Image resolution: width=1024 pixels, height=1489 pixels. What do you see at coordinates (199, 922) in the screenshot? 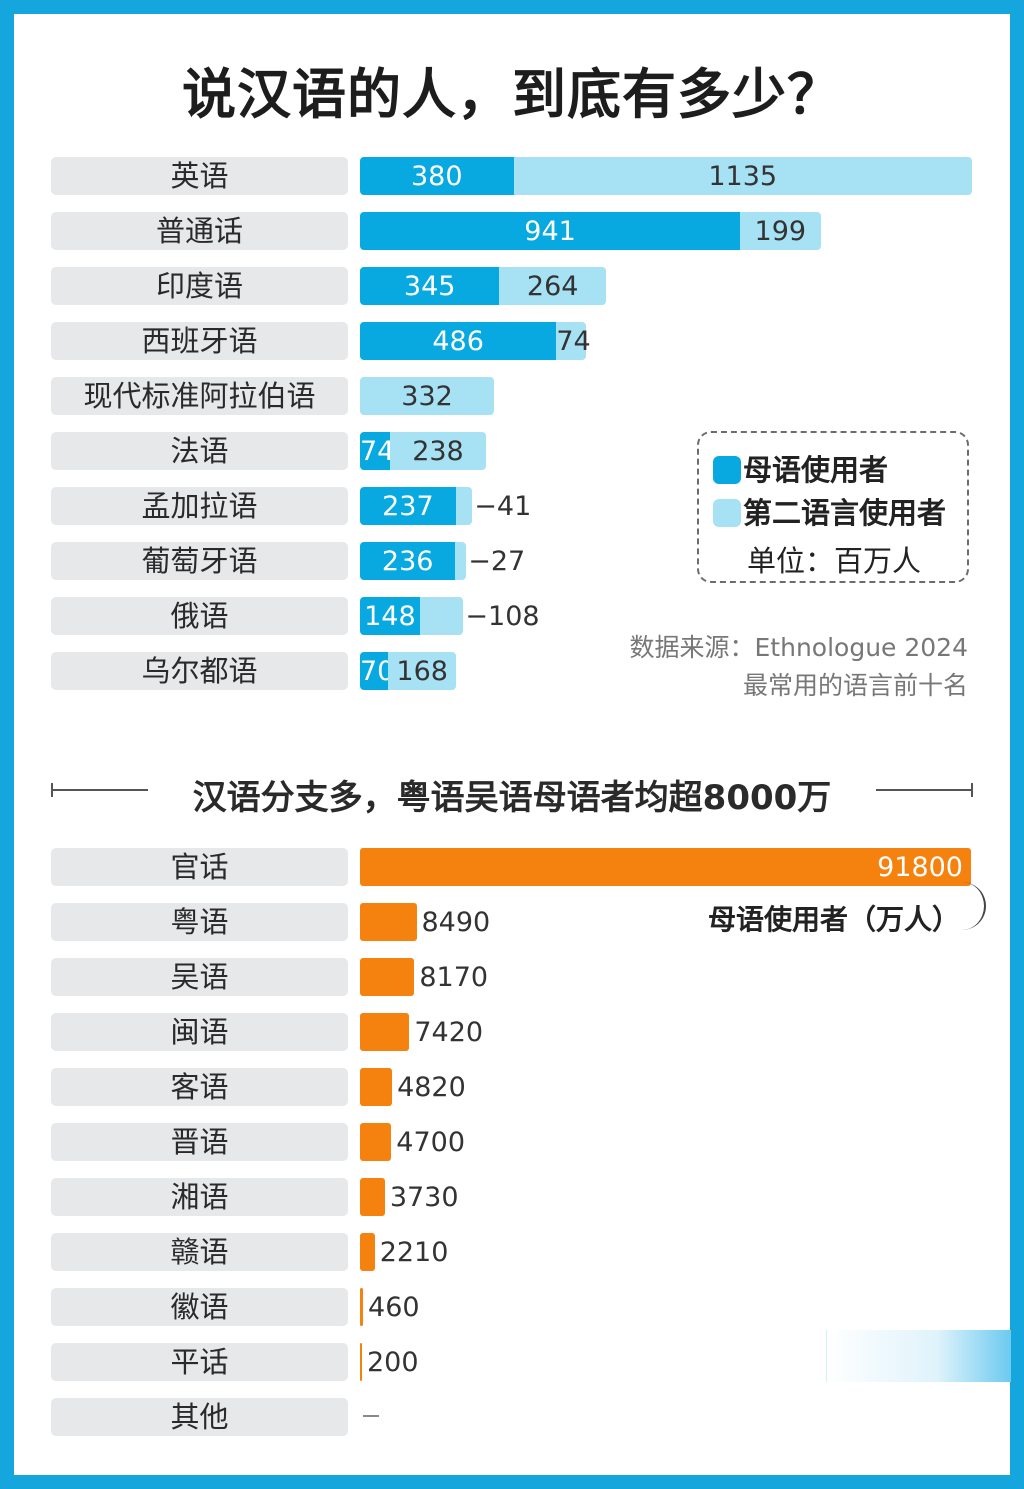
I see `dialect-label: 粤语` at bounding box center [199, 922].